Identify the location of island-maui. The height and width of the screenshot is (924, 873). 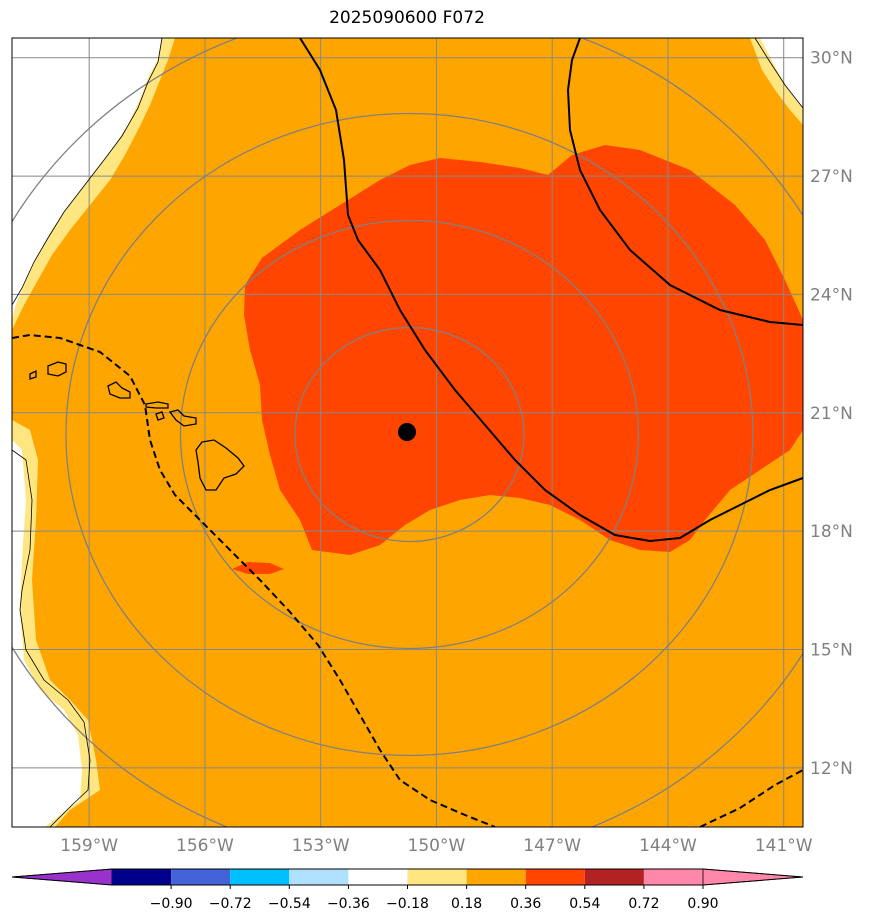
(182, 418).